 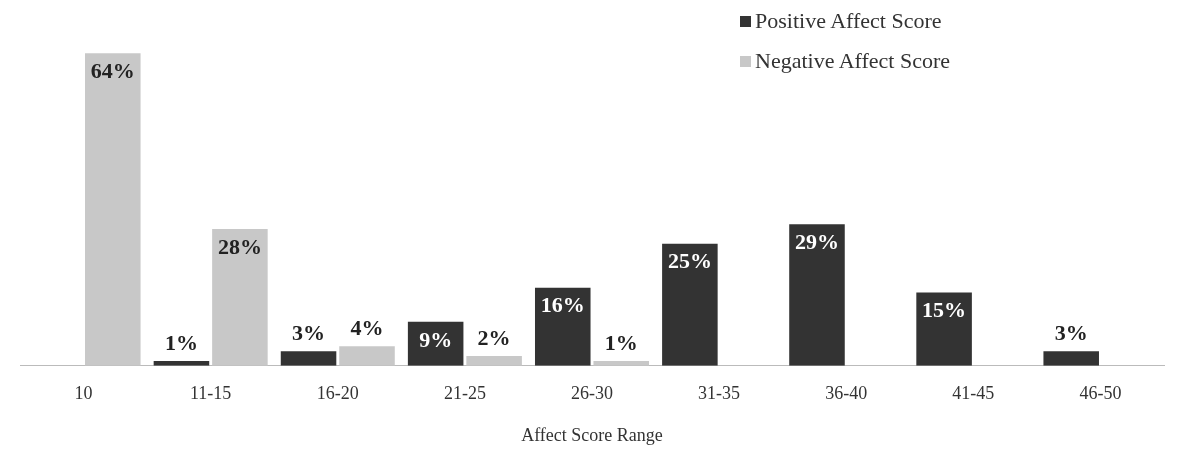 I want to click on x-tick-label: 16-20, so click(x=337, y=393).